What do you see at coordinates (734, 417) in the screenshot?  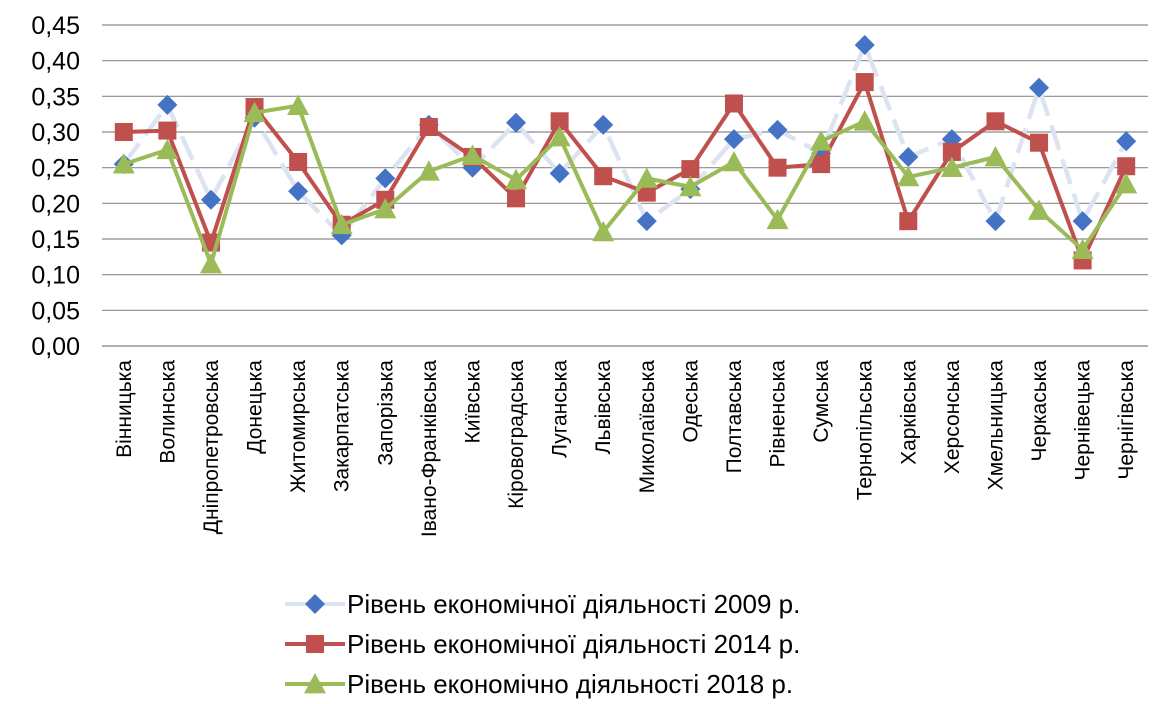 I see `x-category-label: Полтавська` at bounding box center [734, 417].